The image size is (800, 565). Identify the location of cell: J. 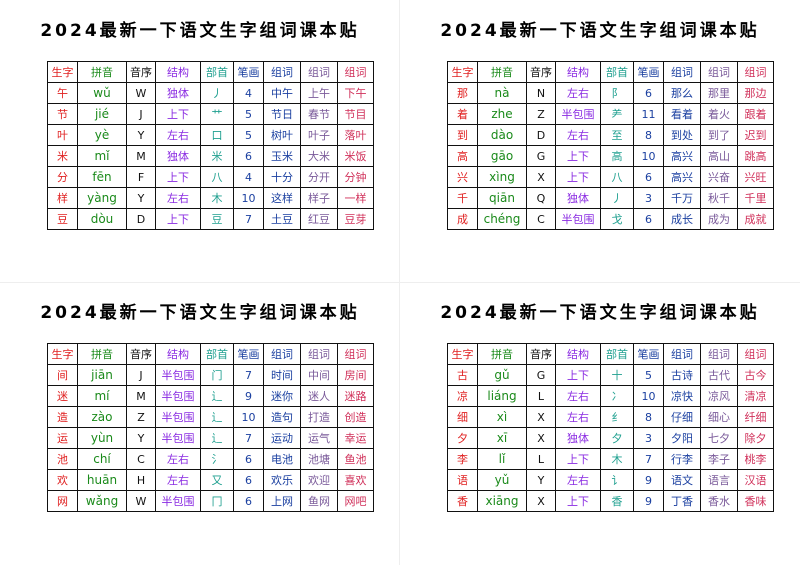
(141, 375).